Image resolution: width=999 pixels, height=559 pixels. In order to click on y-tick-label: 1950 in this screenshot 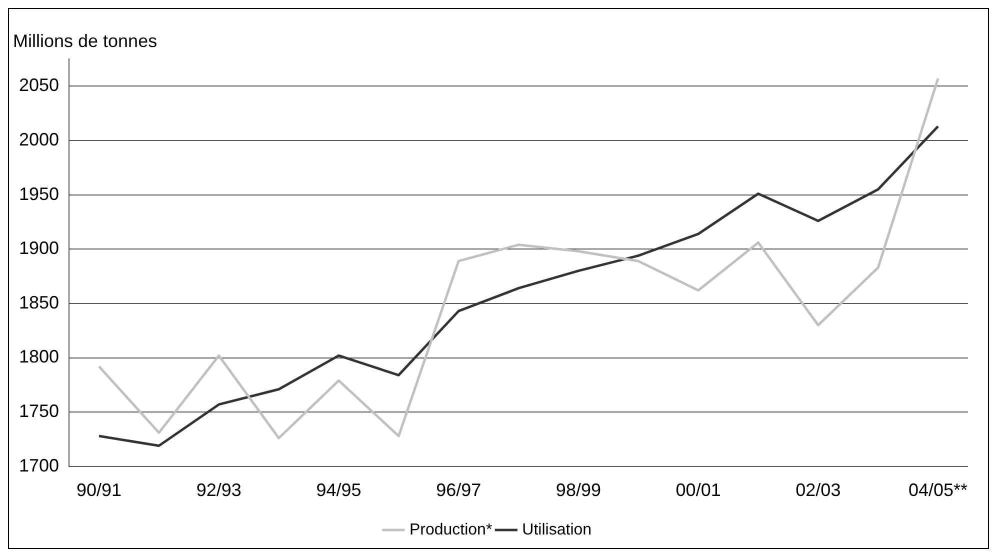, I will do `click(39, 194)`.